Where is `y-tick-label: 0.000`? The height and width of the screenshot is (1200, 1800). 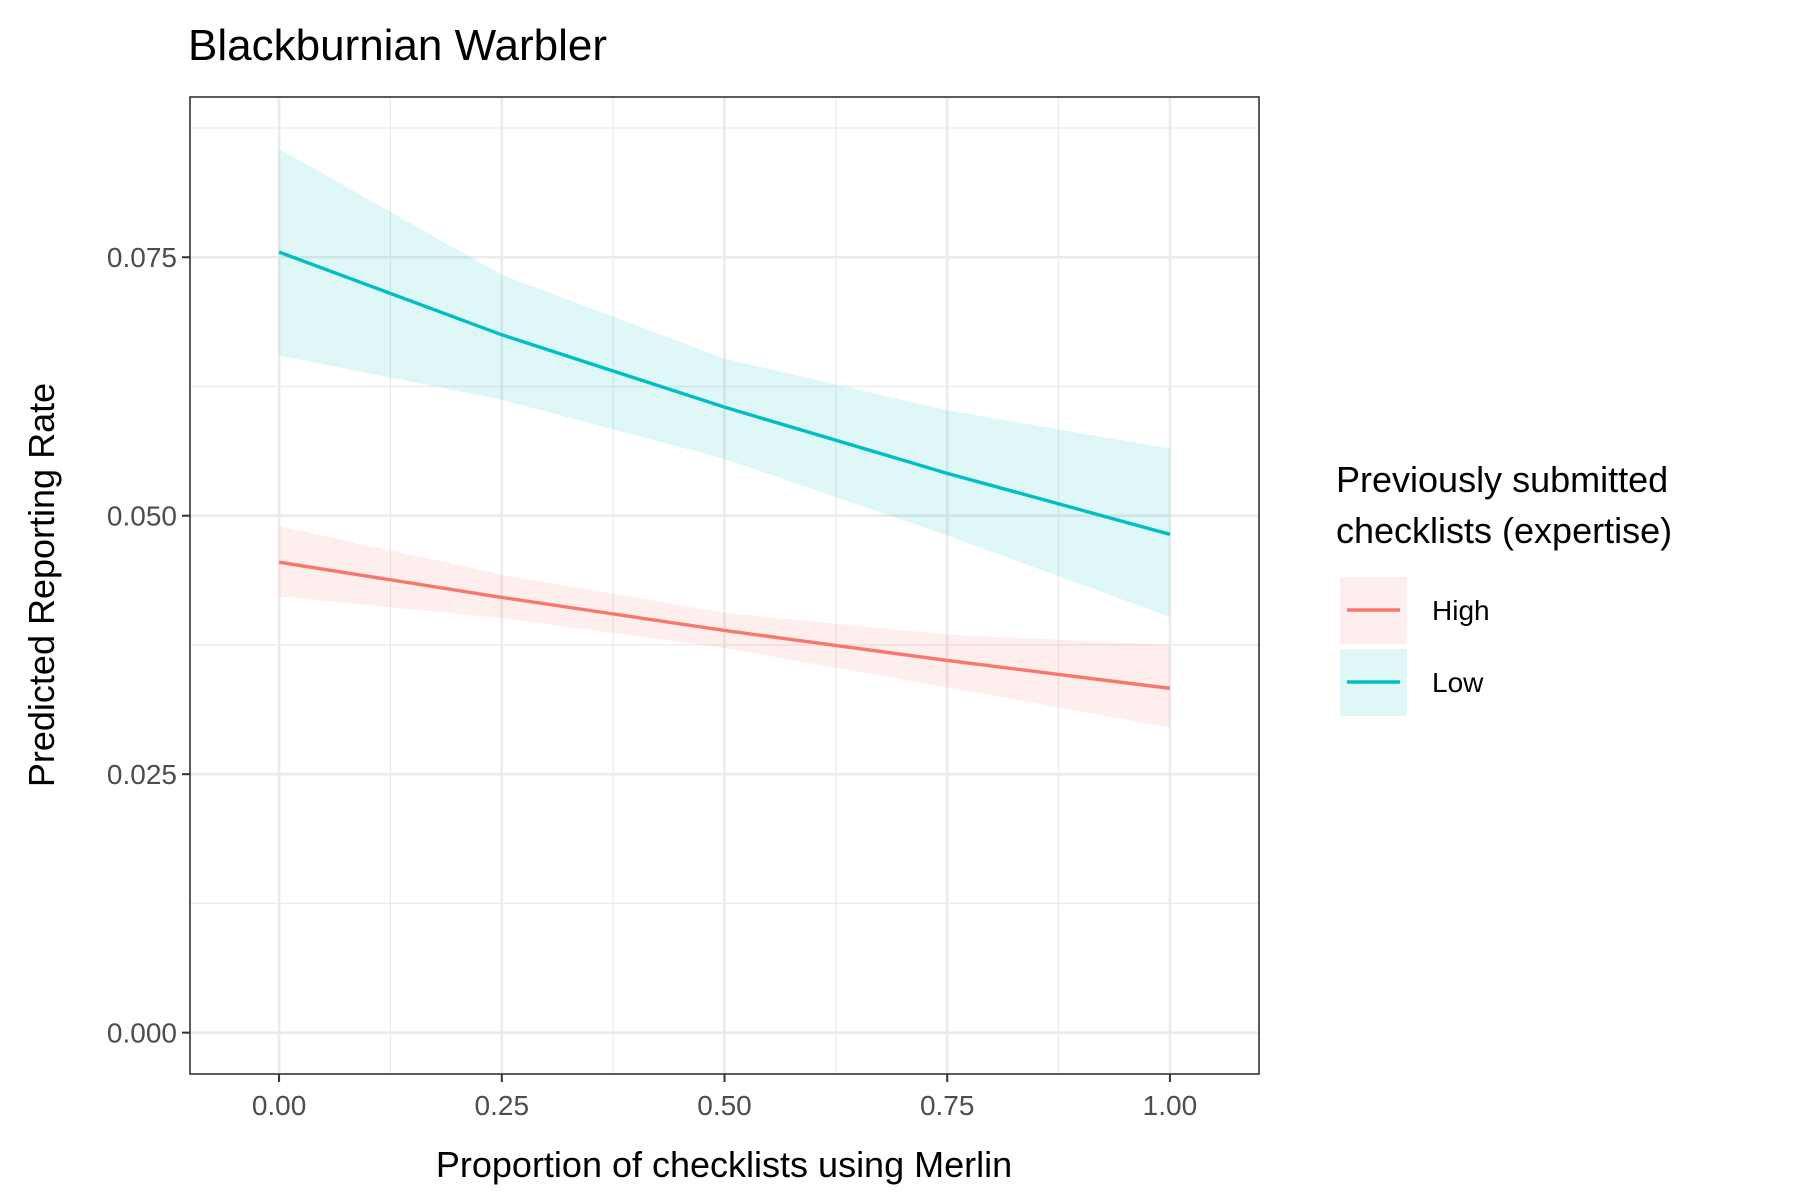
y-tick-label: 0.000 is located at coordinates (142, 1033).